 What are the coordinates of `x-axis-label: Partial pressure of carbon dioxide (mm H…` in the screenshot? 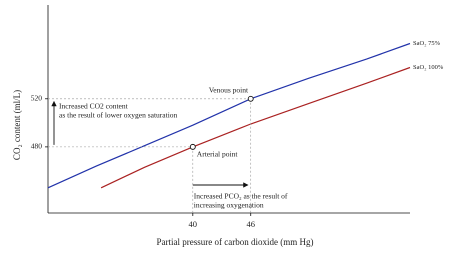 It's located at (235, 242).